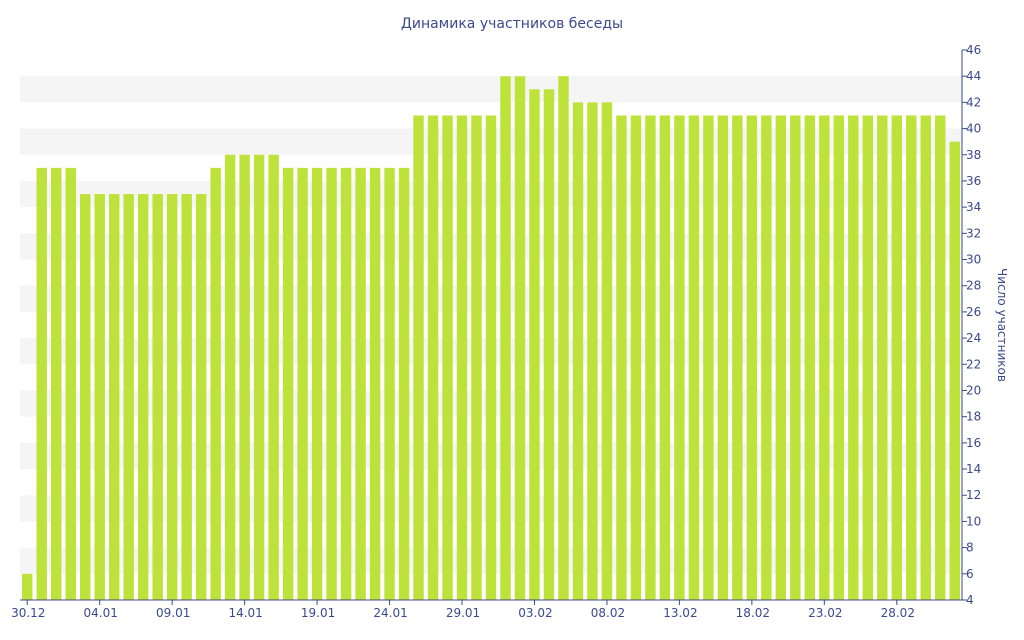 This screenshot has width=1024, height=640. Describe the element at coordinates (970, 600) in the screenshot. I see `y-tick-label: 4` at that location.